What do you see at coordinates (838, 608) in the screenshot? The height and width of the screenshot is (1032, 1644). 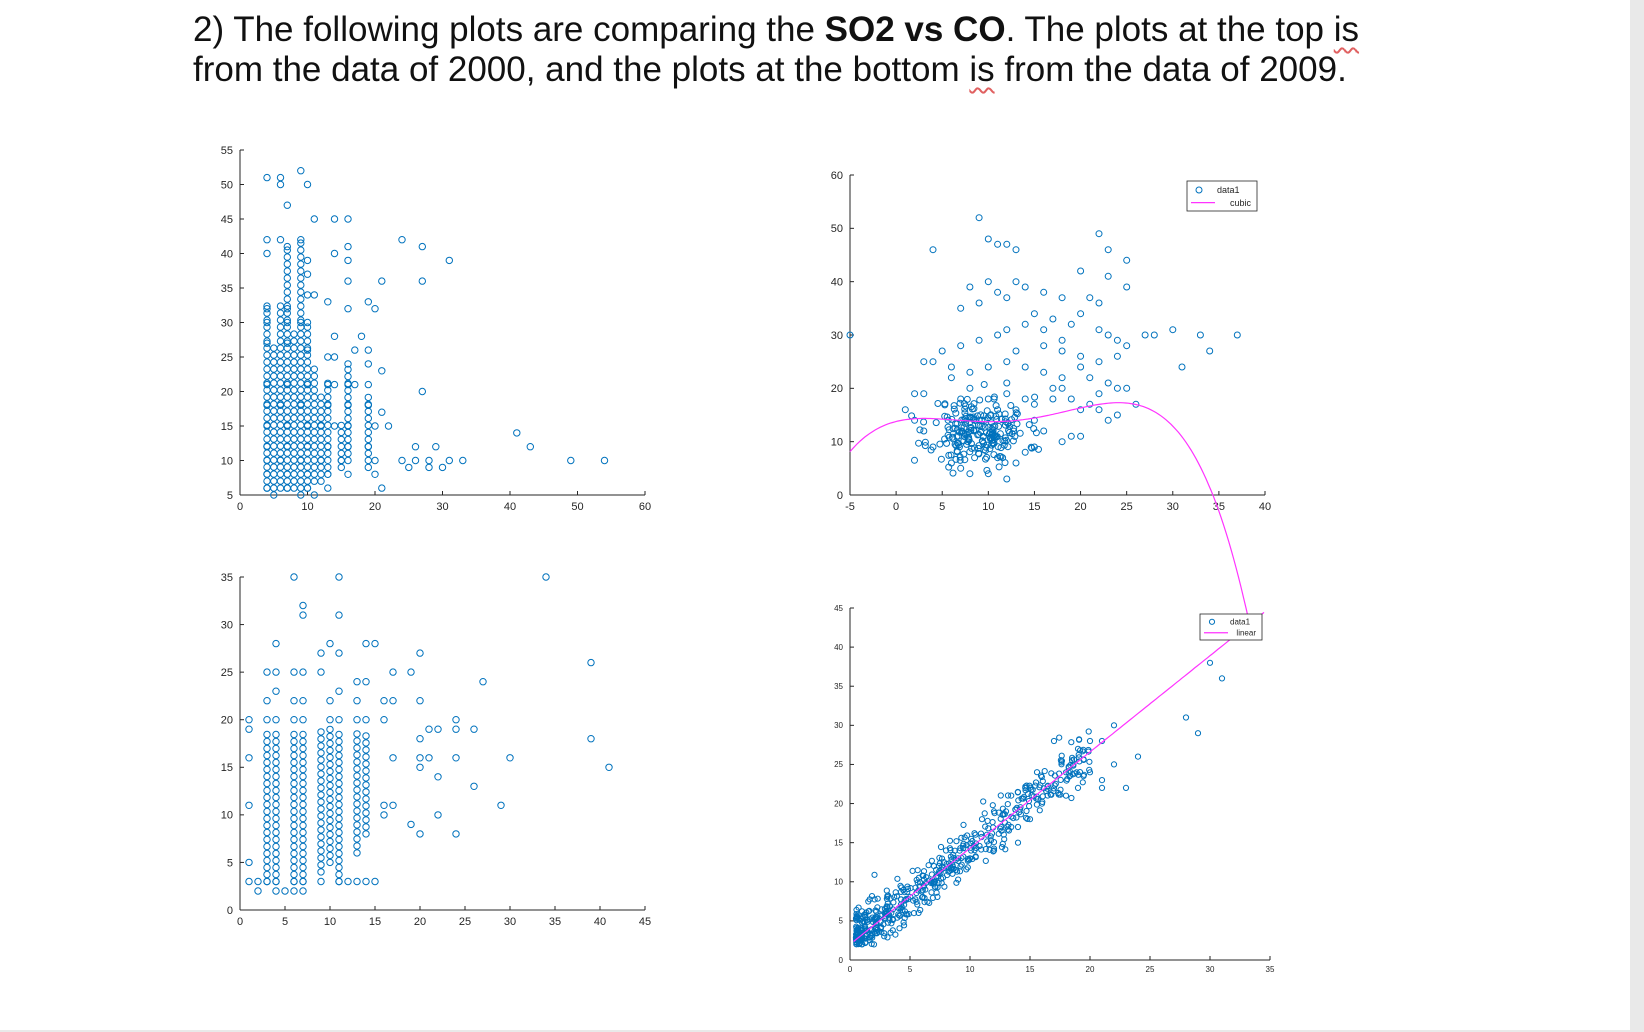 I see `y-tick-label: 45` at bounding box center [838, 608].